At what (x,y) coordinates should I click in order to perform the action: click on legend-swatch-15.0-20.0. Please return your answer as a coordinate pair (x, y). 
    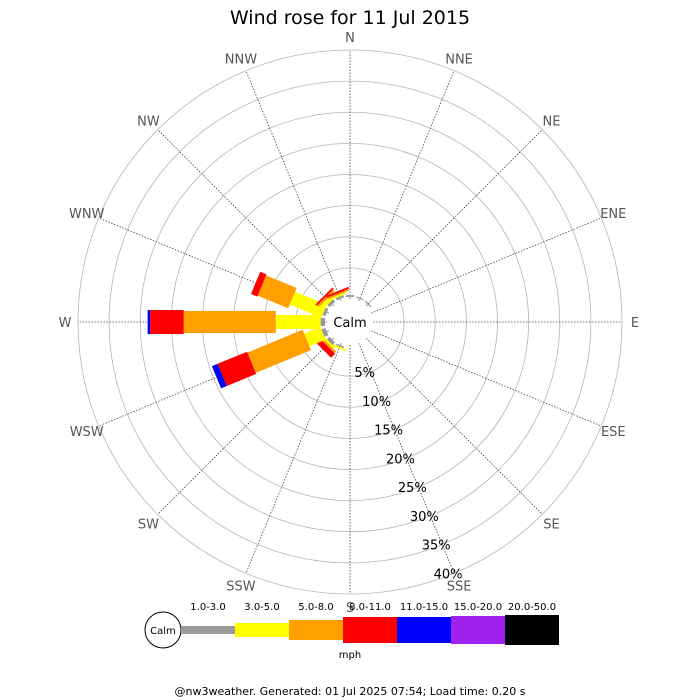
    Looking at the image, I should click on (478, 630).